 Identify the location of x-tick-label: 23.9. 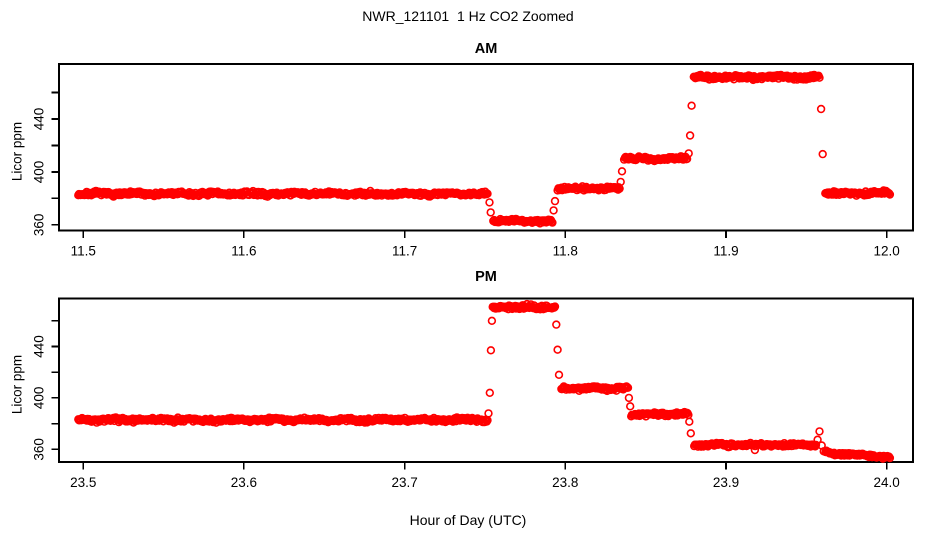
(726, 482).